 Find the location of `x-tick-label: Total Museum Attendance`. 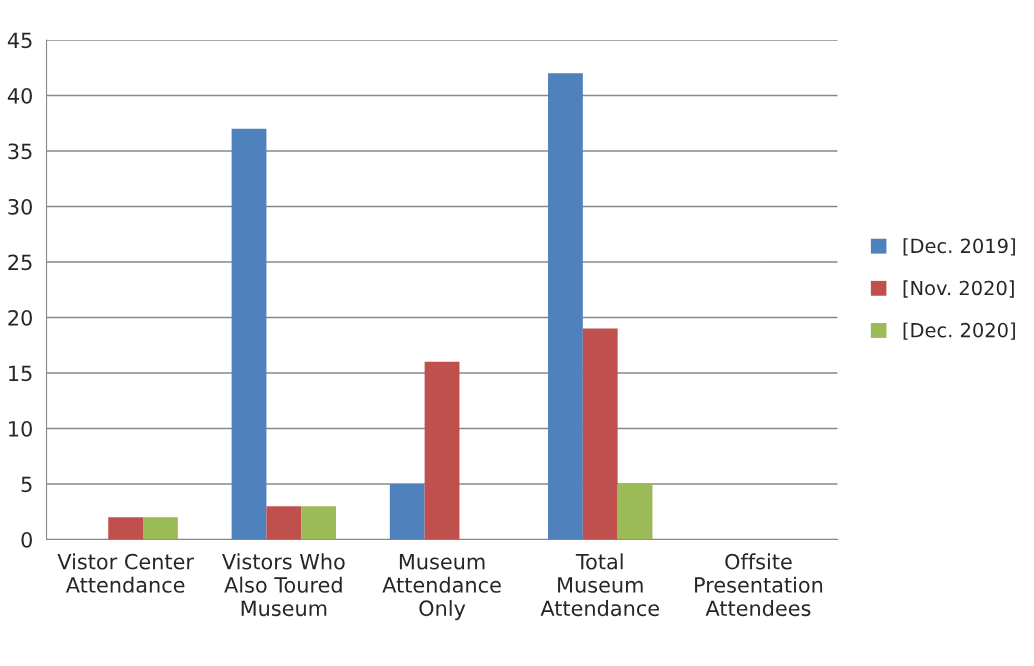

x-tick-label: Total Museum Attendance is located at coordinates (599, 585).